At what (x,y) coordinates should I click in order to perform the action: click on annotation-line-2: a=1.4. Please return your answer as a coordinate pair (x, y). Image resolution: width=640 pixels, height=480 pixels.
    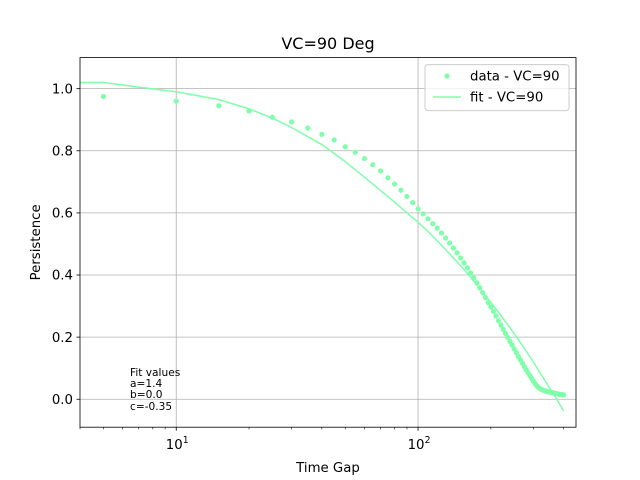
    Looking at the image, I should click on (146, 384).